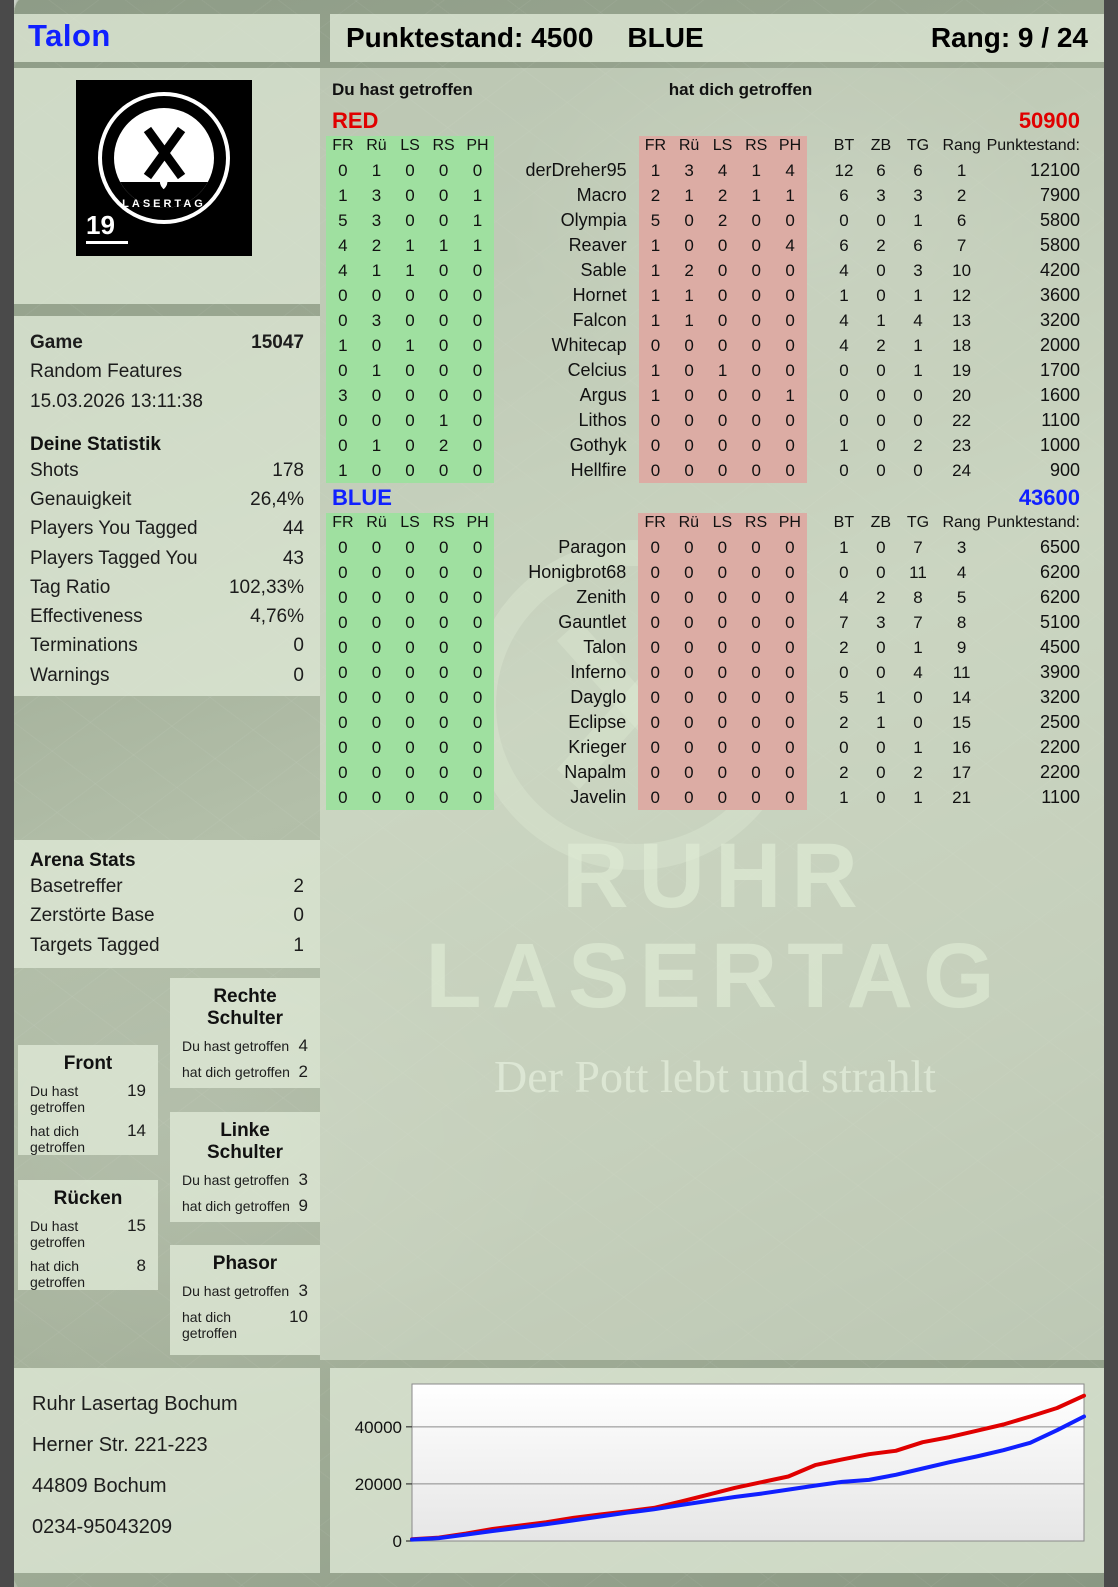 Image resolution: width=1118 pixels, height=1587 pixels. Describe the element at coordinates (597, 747) in the screenshot. I see `cell-player-name: Krieger` at that location.